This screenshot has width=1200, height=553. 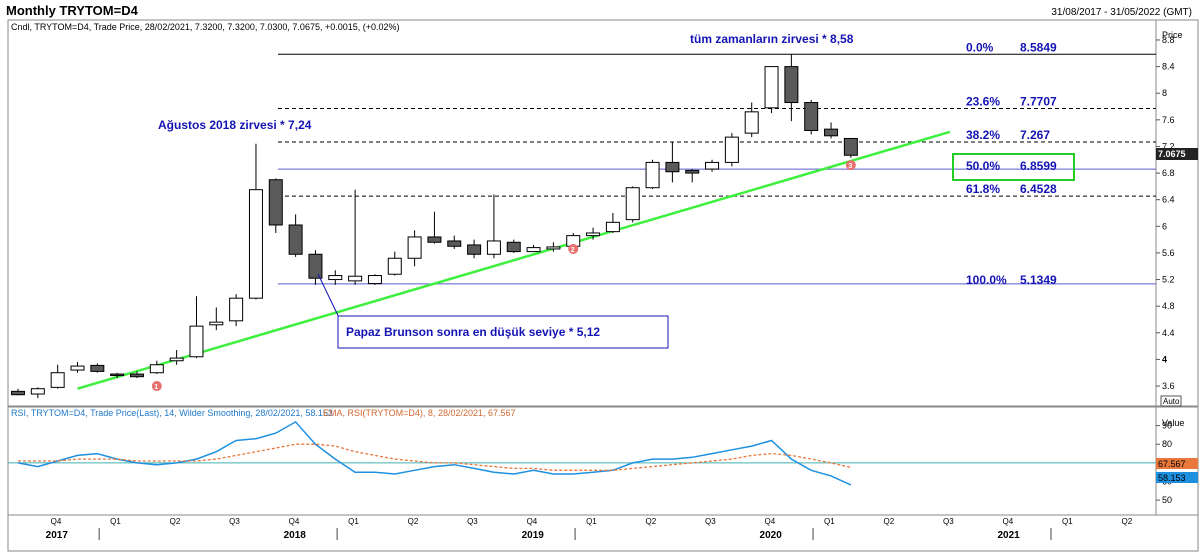 I want to click on price-tick-label: 3.6, so click(x=1168, y=386).